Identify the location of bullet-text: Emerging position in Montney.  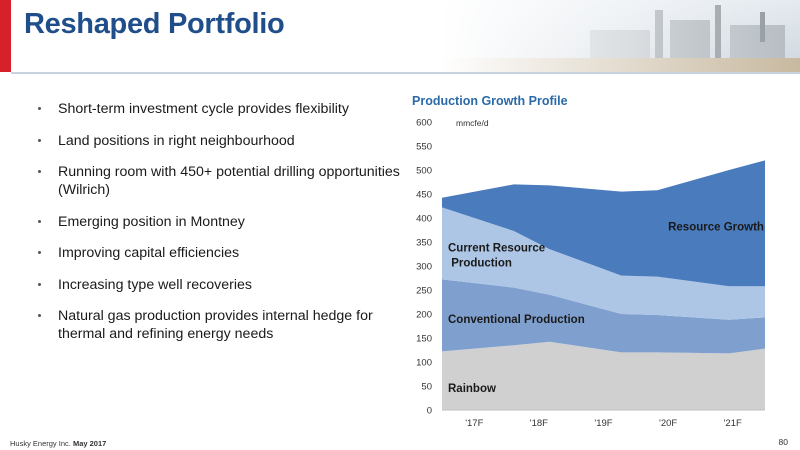
(151, 221).